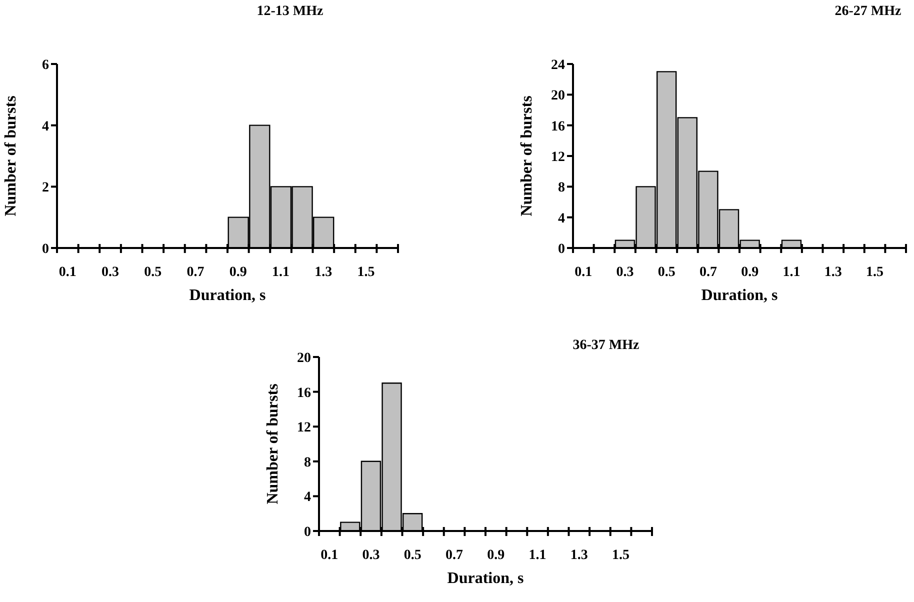 Image resolution: width=914 pixels, height=602 pixels. I want to click on y-tick-label: 24, so click(558, 65).